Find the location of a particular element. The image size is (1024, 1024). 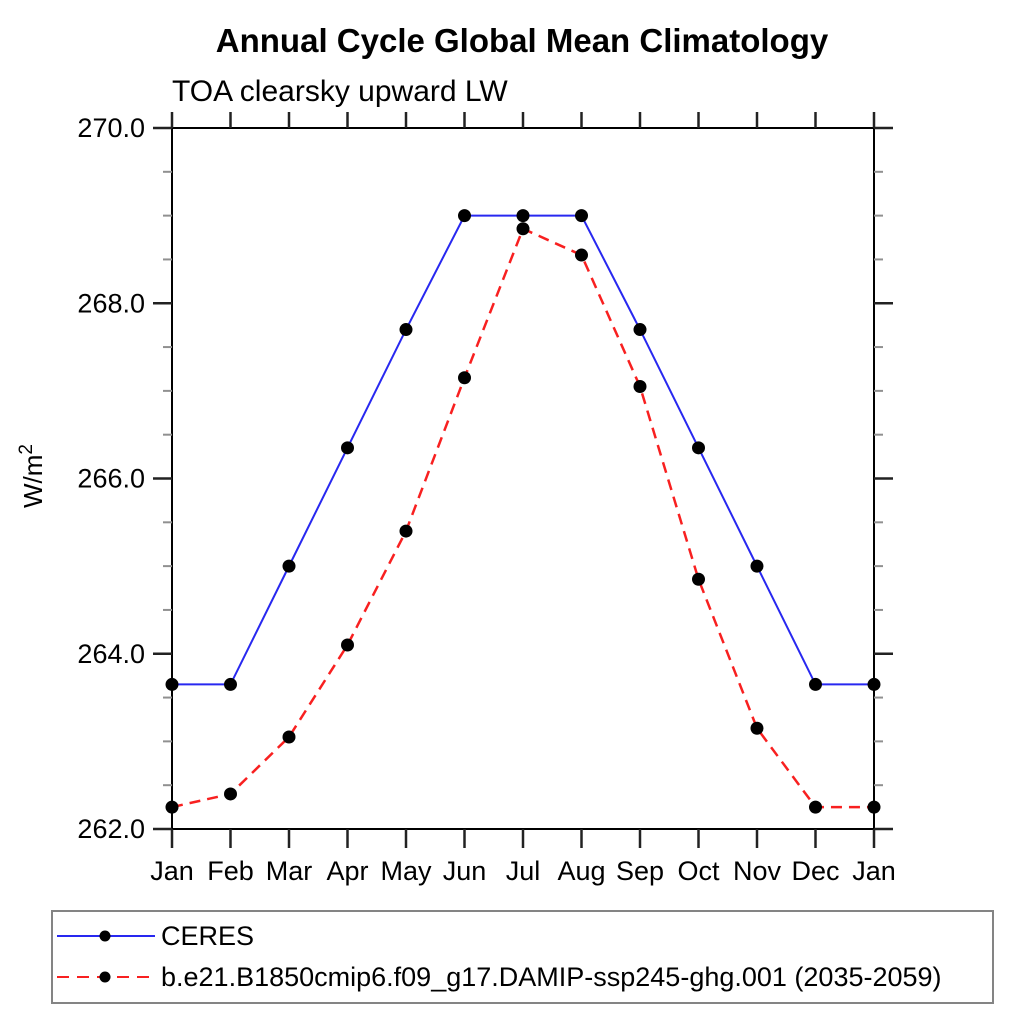

chart-title: Annual Cycle Global Mean Climatology is located at coordinates (522, 40).